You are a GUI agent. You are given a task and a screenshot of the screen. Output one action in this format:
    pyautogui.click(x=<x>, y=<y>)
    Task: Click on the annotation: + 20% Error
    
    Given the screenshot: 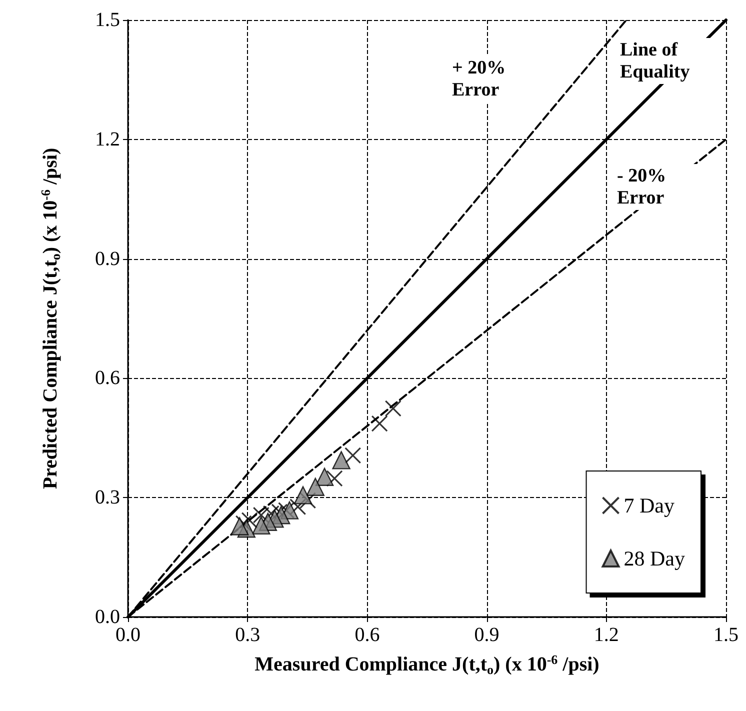 What is the action you would take?
    pyautogui.click(x=479, y=79)
    